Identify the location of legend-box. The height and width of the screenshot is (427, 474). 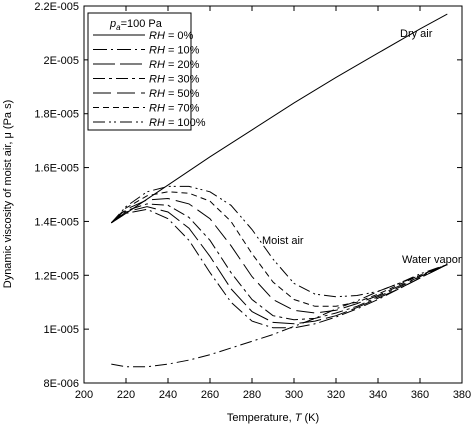
(139, 71).